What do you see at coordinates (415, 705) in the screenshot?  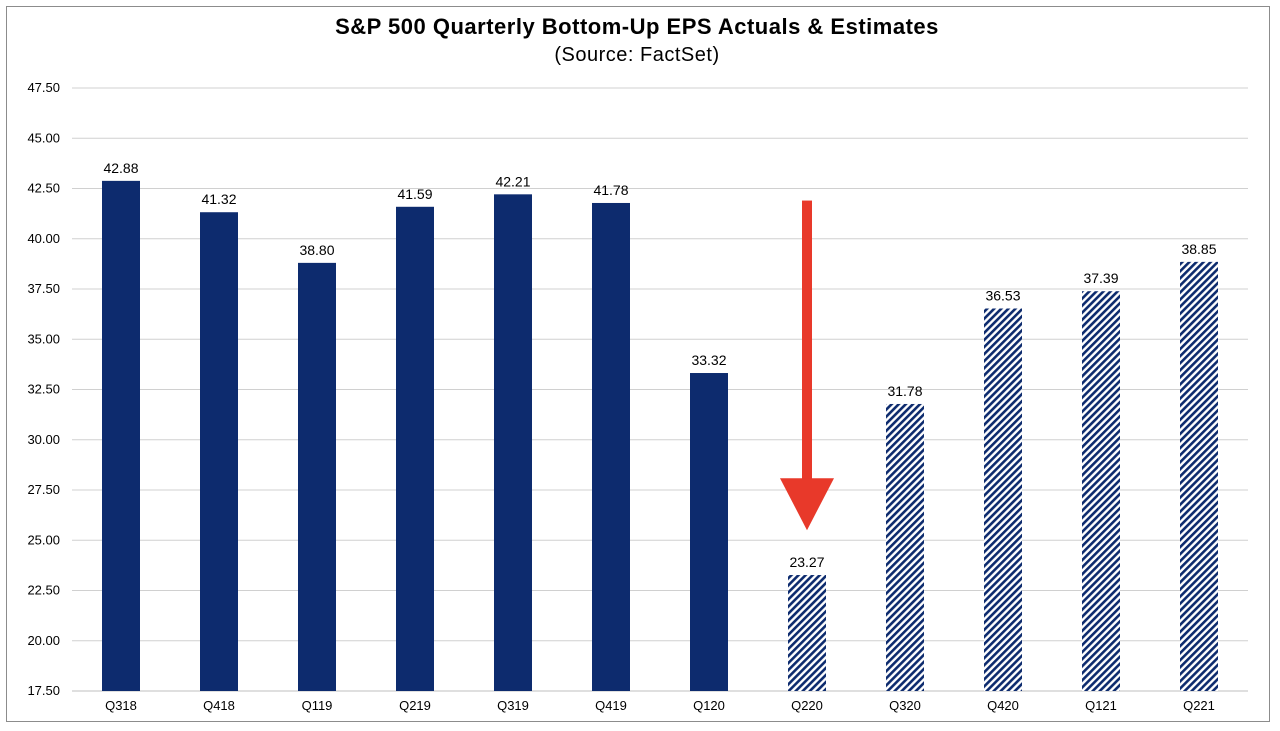 I see `x-tick-label: Q219` at bounding box center [415, 705].